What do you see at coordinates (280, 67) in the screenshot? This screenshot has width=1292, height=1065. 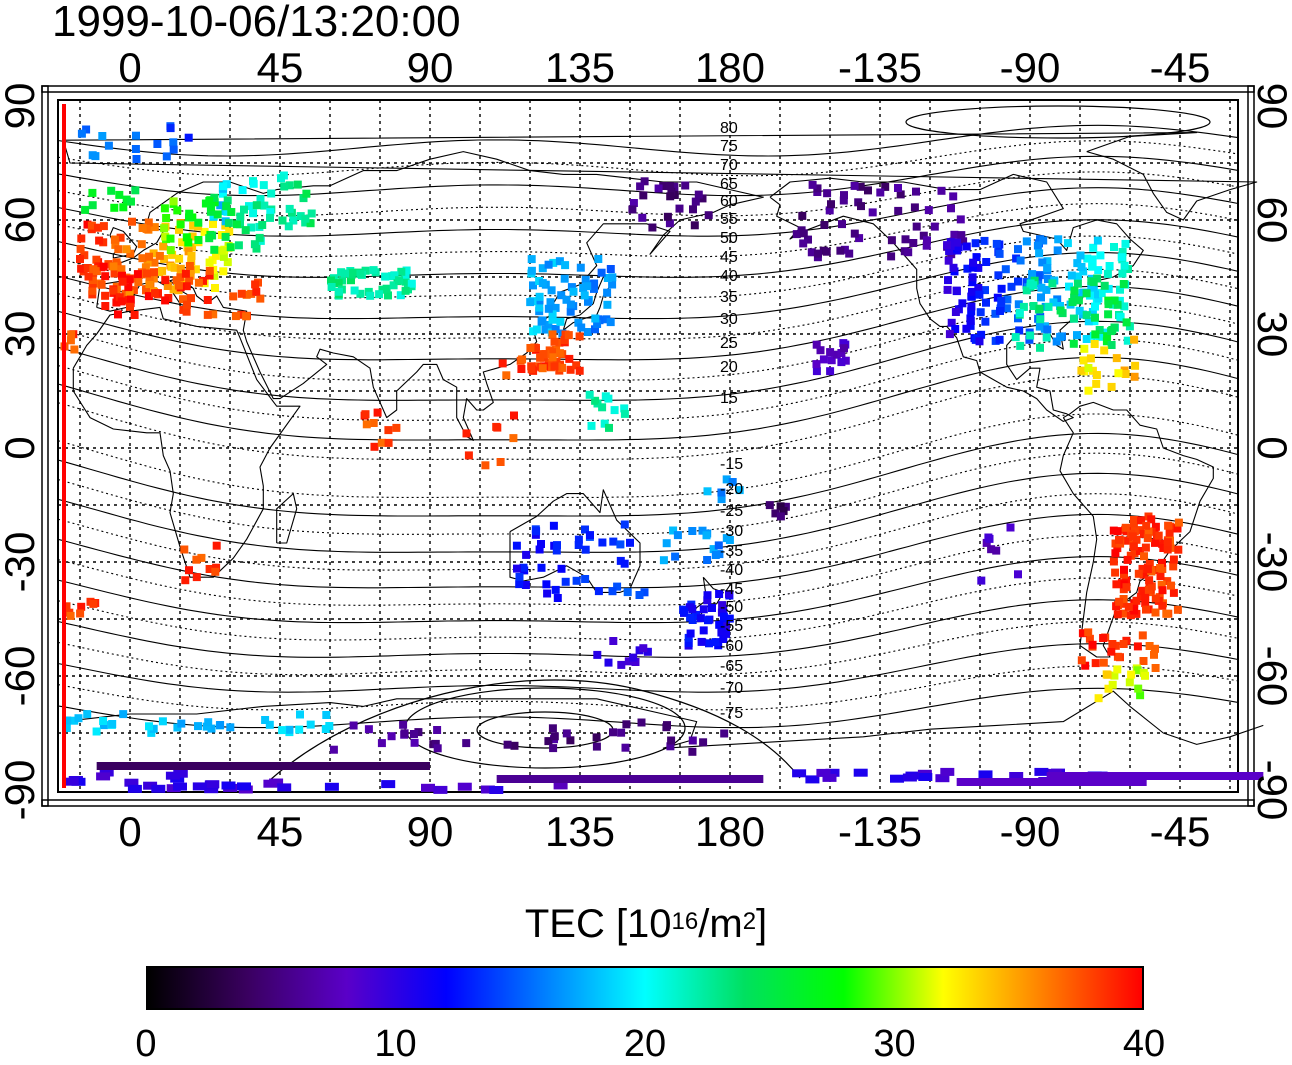 I see `top-lon-tick: 45` at bounding box center [280, 67].